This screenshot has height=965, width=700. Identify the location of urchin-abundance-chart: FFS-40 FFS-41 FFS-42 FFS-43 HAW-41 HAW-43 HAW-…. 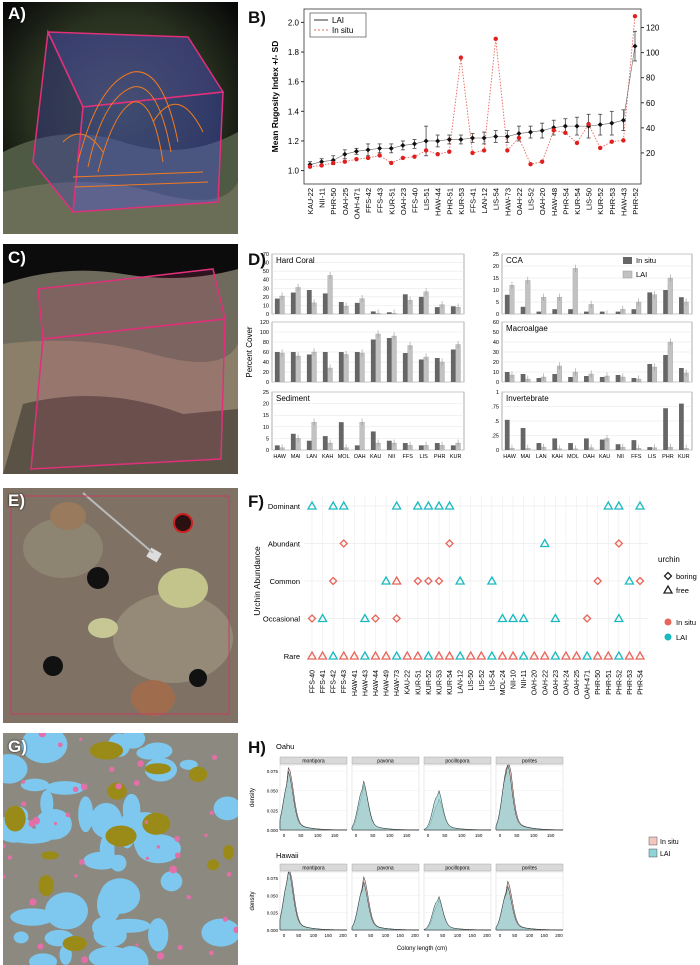
(474, 597).